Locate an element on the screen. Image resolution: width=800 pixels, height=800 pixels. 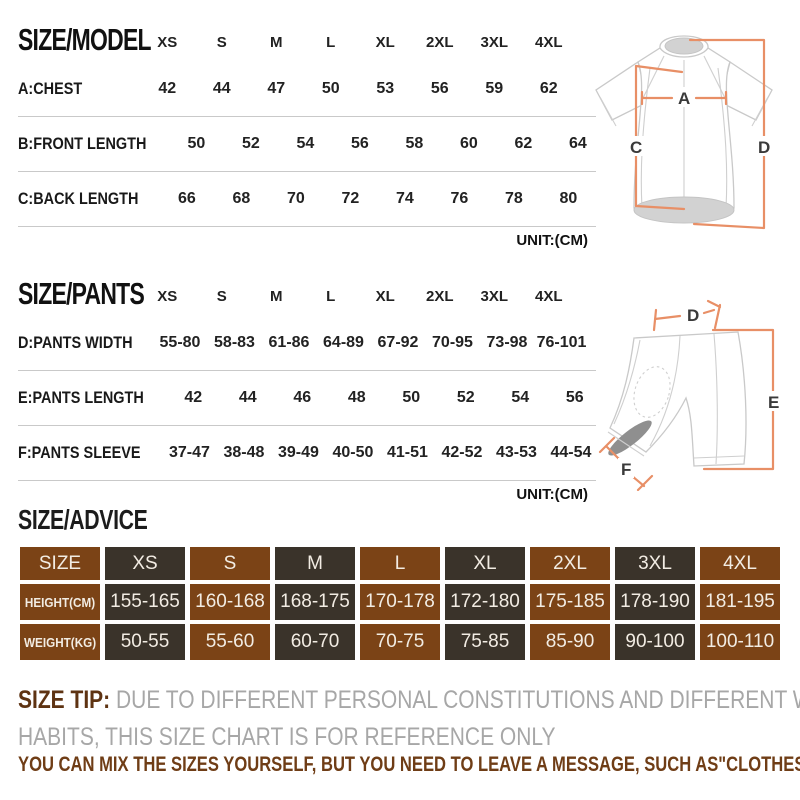
measurement-value: 44 is located at coordinates (221, 88).